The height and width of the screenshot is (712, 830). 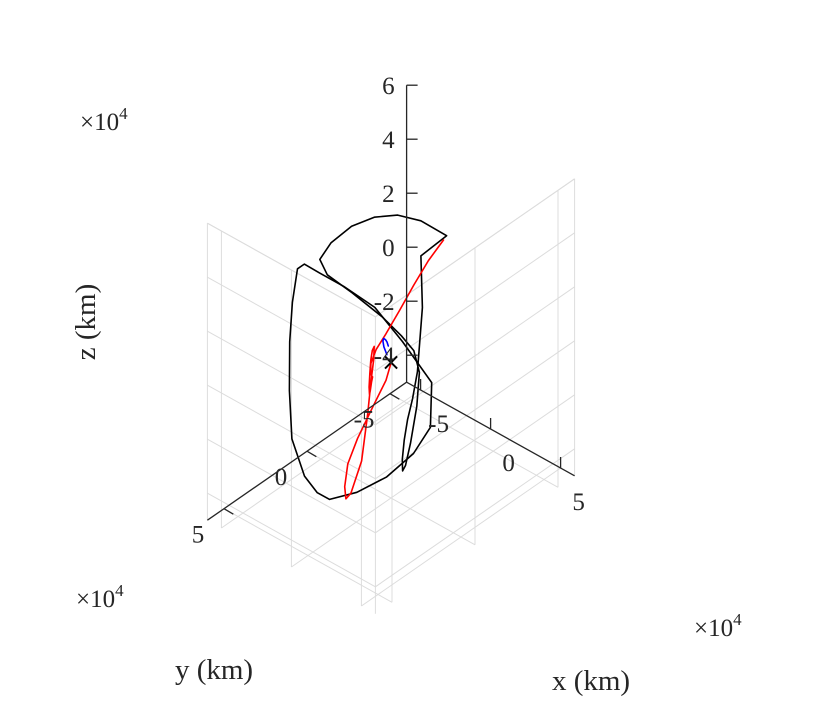 What do you see at coordinates (388, 86) in the screenshot?
I see `z-tick-label: 6` at bounding box center [388, 86].